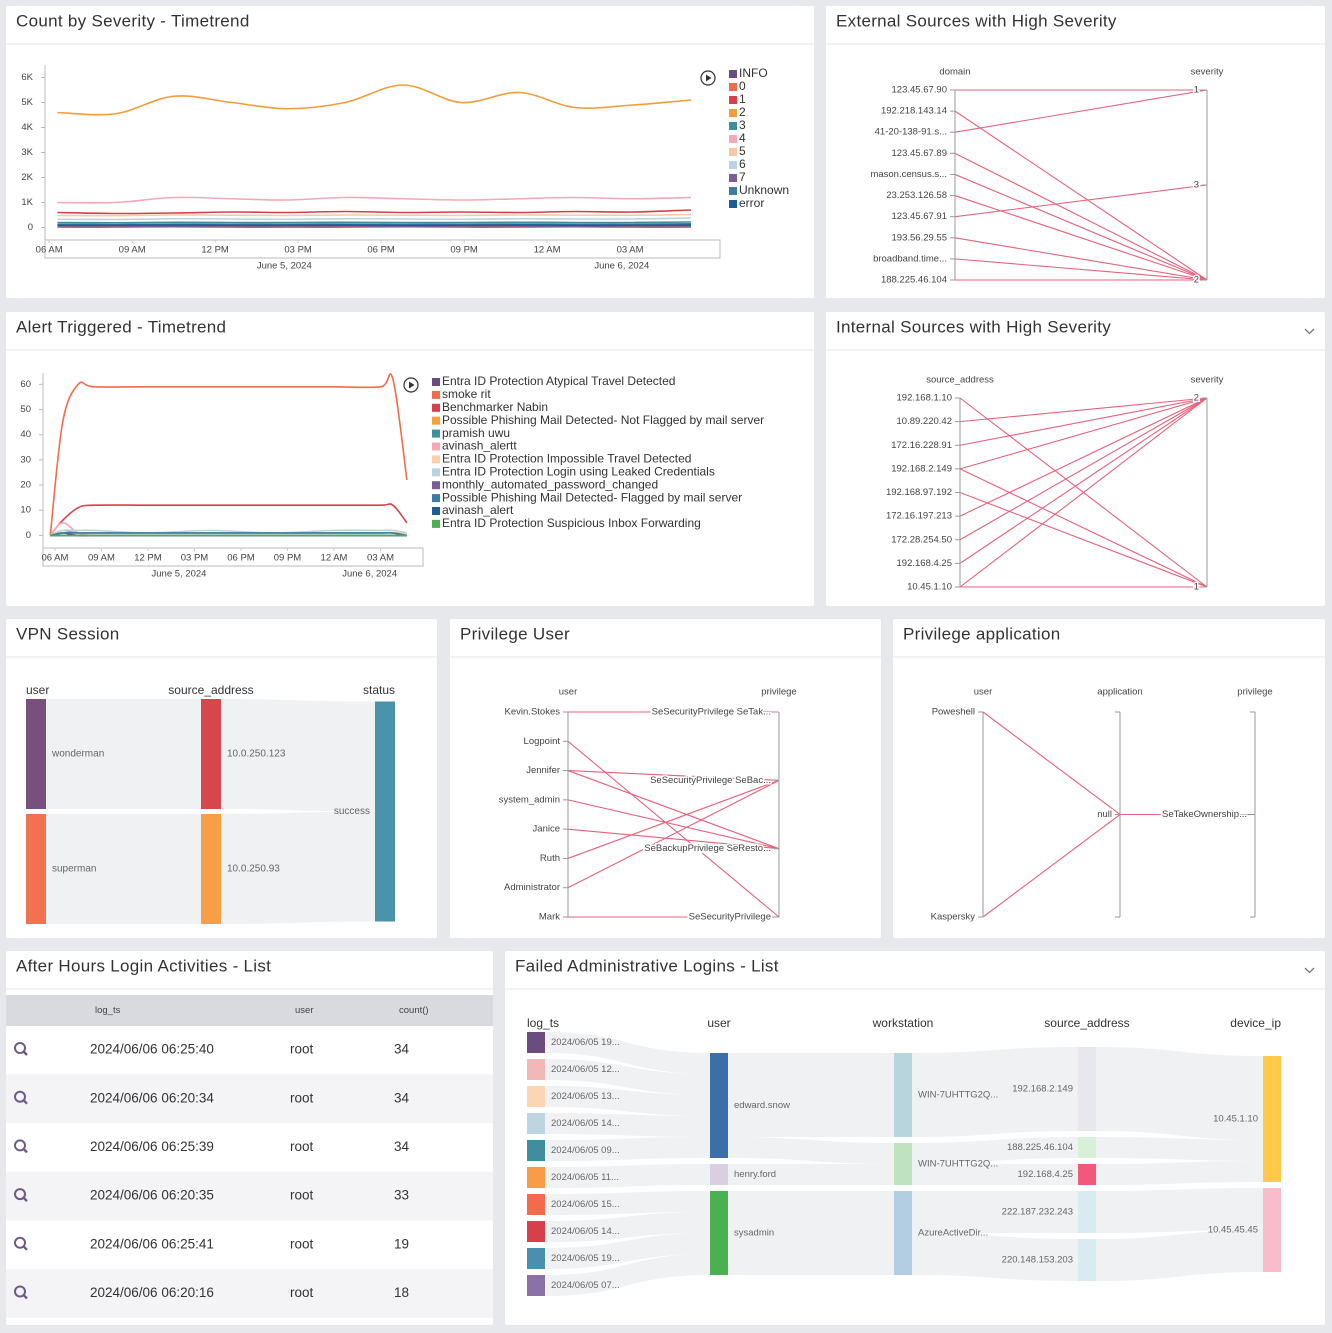 The width and height of the screenshot is (1332, 1333). I want to click on table-cell: 2024/06/06 06:20:16, so click(152, 1292).